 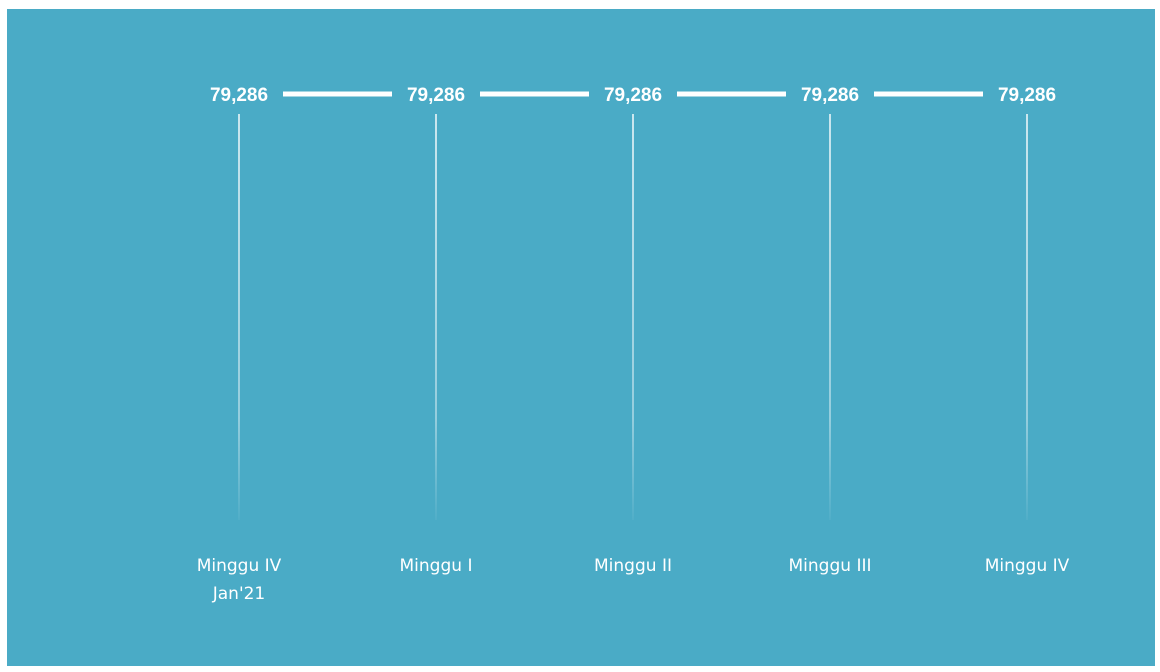 What do you see at coordinates (239, 566) in the screenshot?
I see `category-label-1-line-1: Minggu IV` at bounding box center [239, 566].